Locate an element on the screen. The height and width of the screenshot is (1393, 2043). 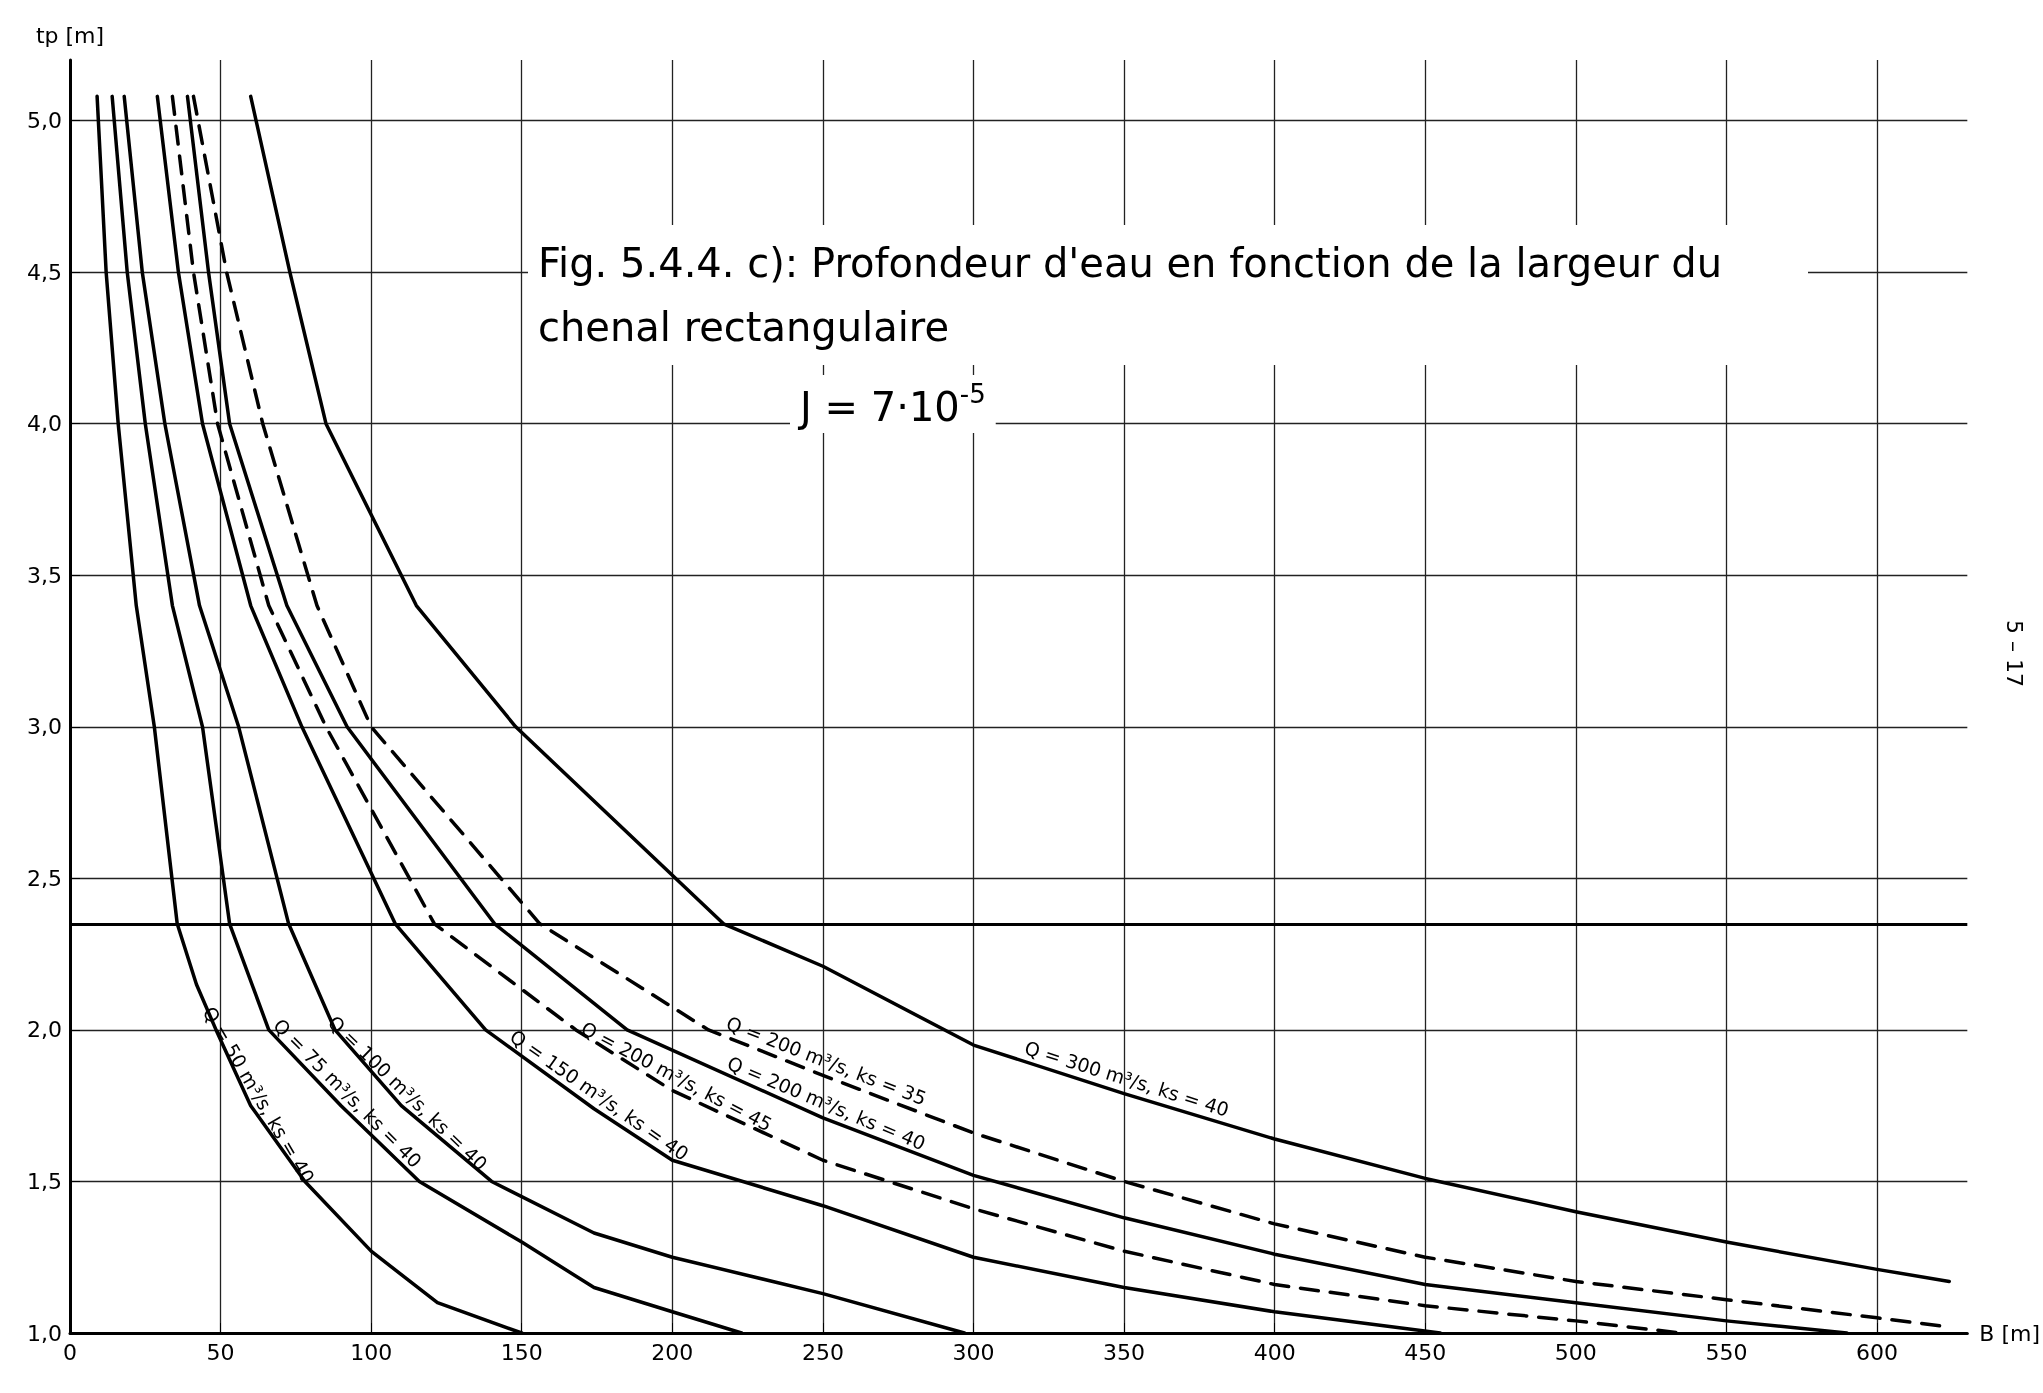
y-tick-label: 4,0 is located at coordinates (44, 424).